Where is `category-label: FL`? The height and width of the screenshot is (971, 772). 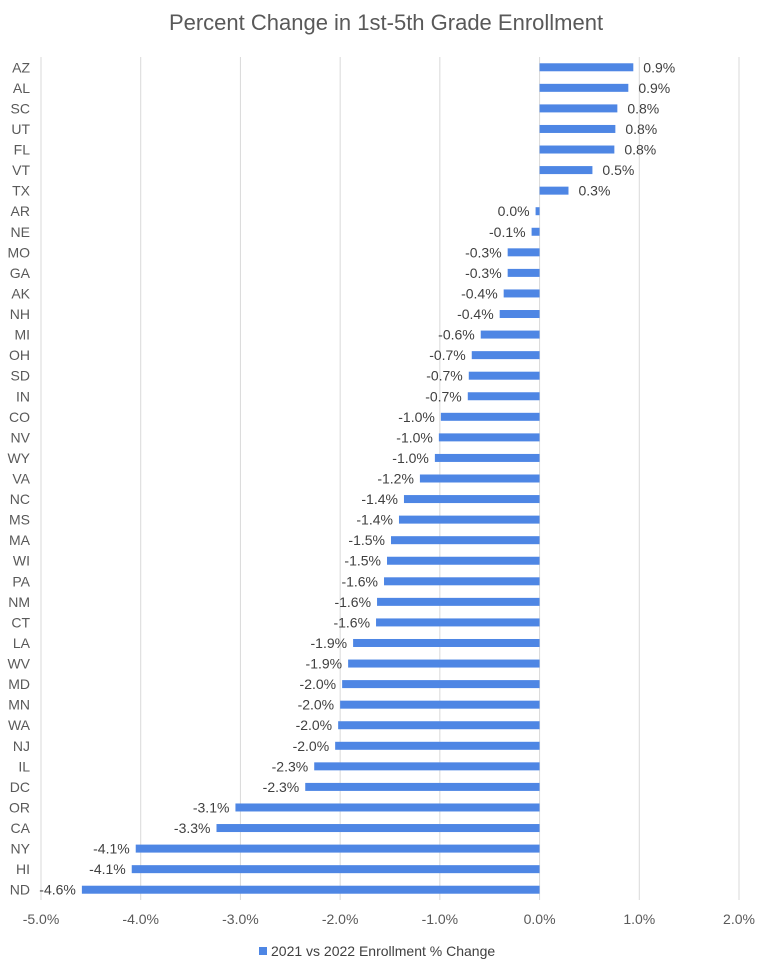 category-label: FL is located at coordinates (22, 150).